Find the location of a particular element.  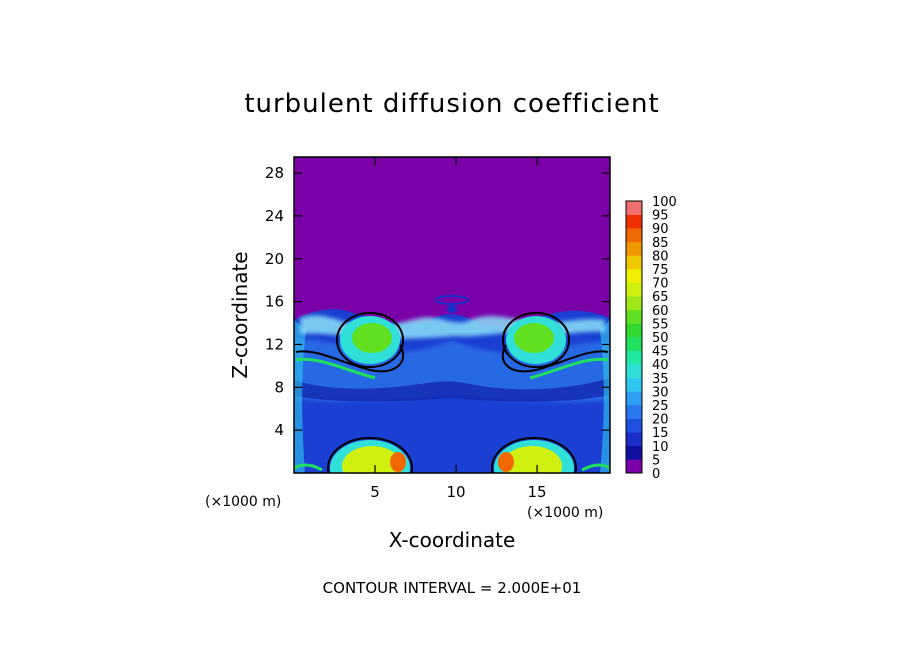

colorbar-label: 45 is located at coordinates (660, 352).